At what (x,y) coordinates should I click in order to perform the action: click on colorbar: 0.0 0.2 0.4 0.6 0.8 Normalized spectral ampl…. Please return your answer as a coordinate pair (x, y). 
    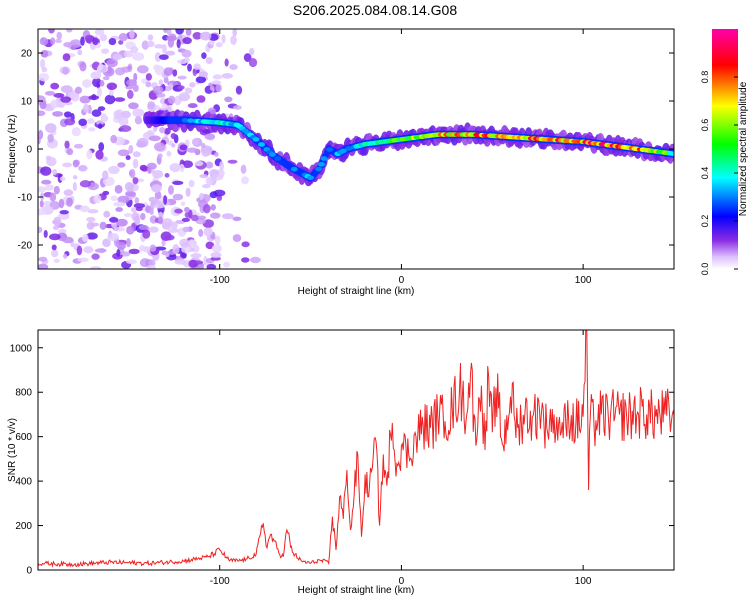
    Looking at the image, I should click on (724, 152).